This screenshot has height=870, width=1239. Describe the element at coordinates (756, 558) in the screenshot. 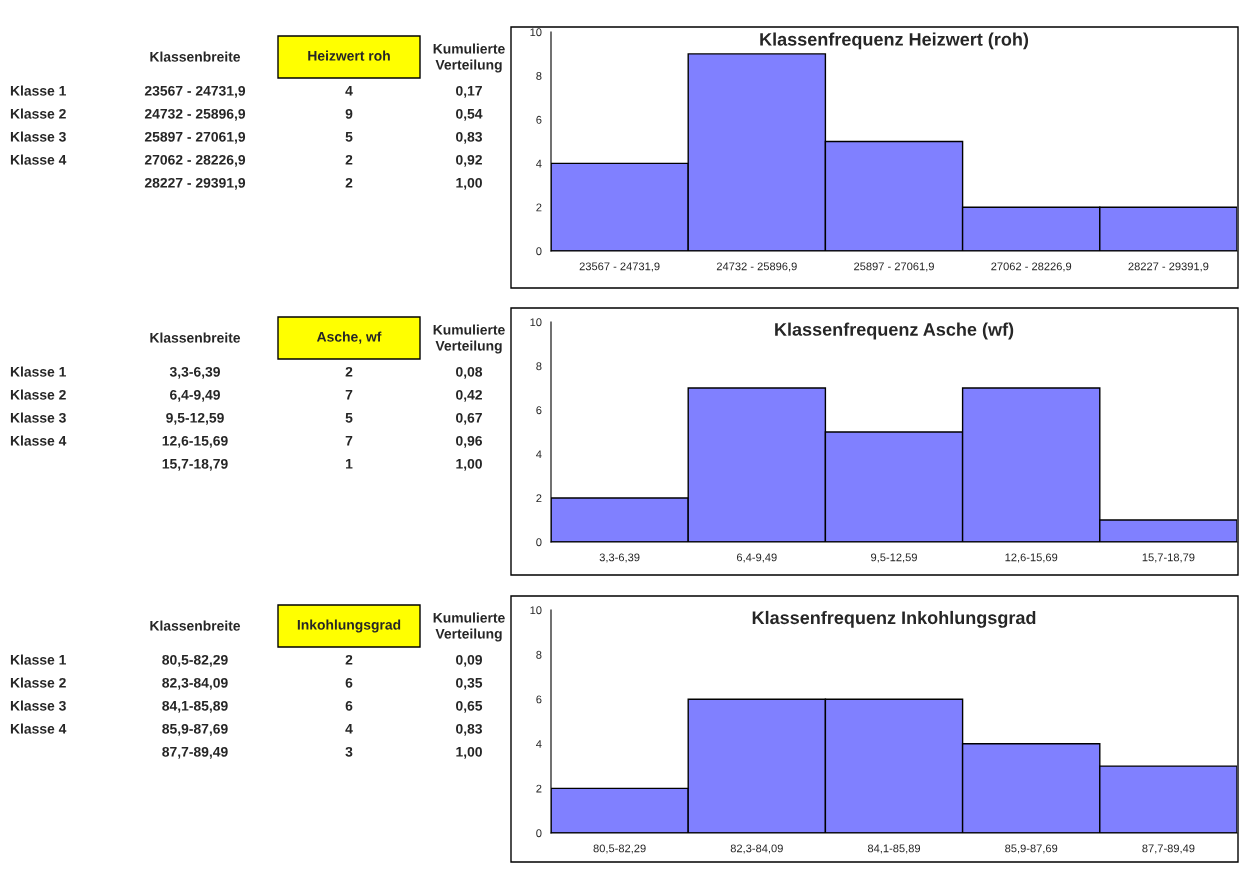

I see `x-tick-label: 6,4-9,49` at that location.